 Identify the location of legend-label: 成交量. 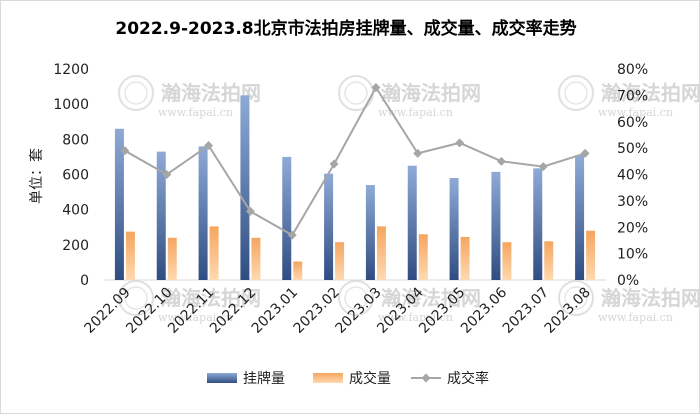
(370, 378).